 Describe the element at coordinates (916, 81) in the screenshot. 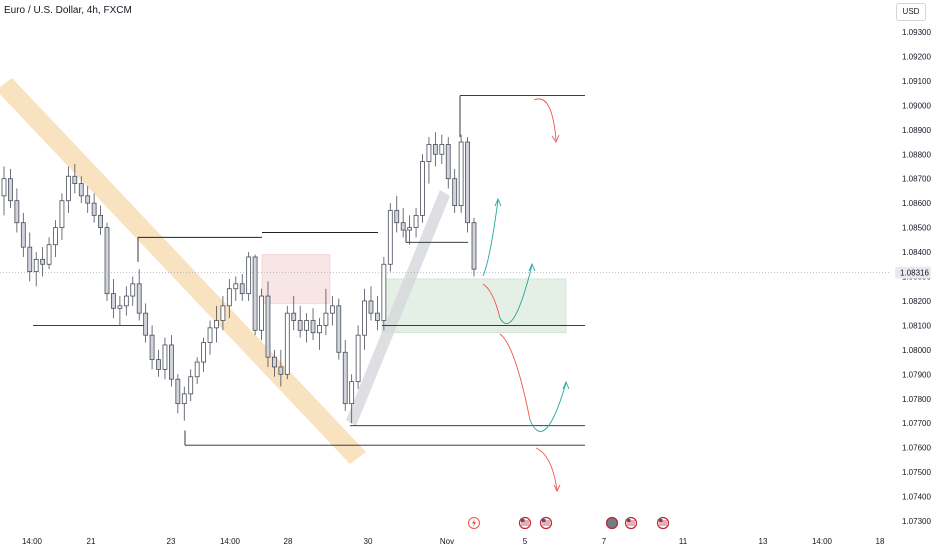

I see `y-tick-label: 1.09100` at that location.